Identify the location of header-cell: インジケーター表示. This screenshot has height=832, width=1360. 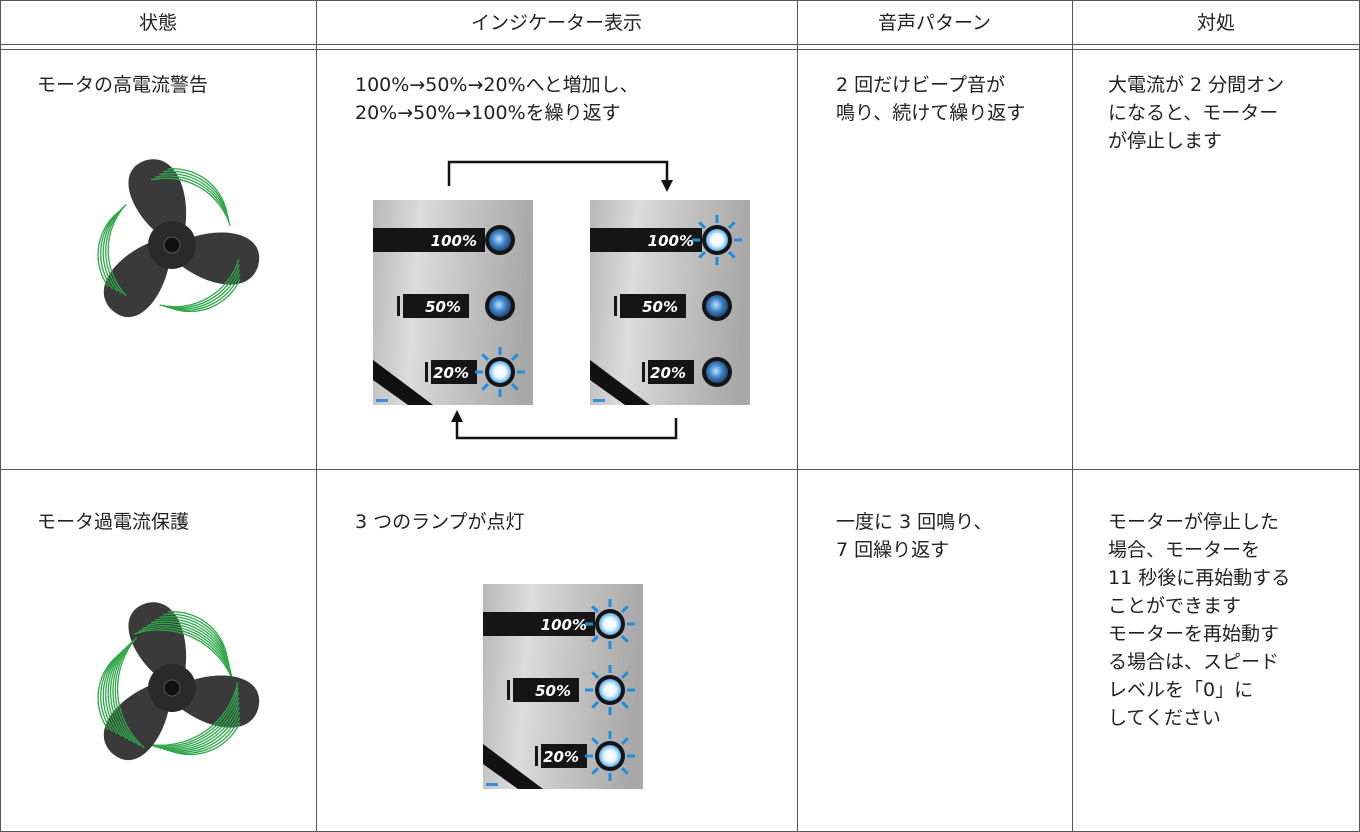
(556, 23).